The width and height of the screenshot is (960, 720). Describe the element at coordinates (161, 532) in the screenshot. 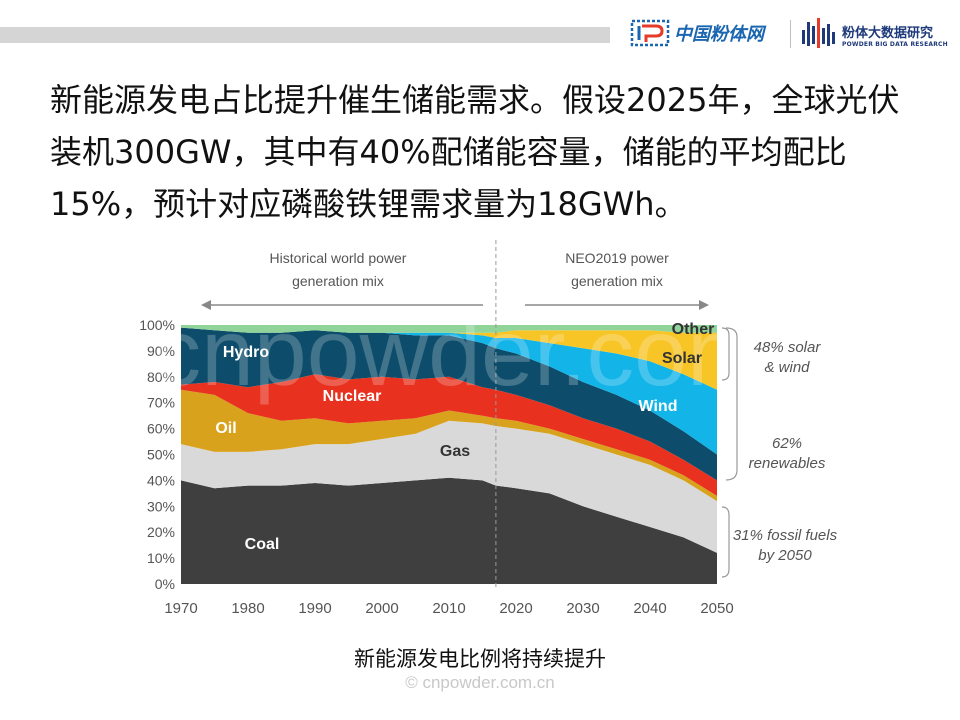

I see `y-tick-label: 20%` at that location.